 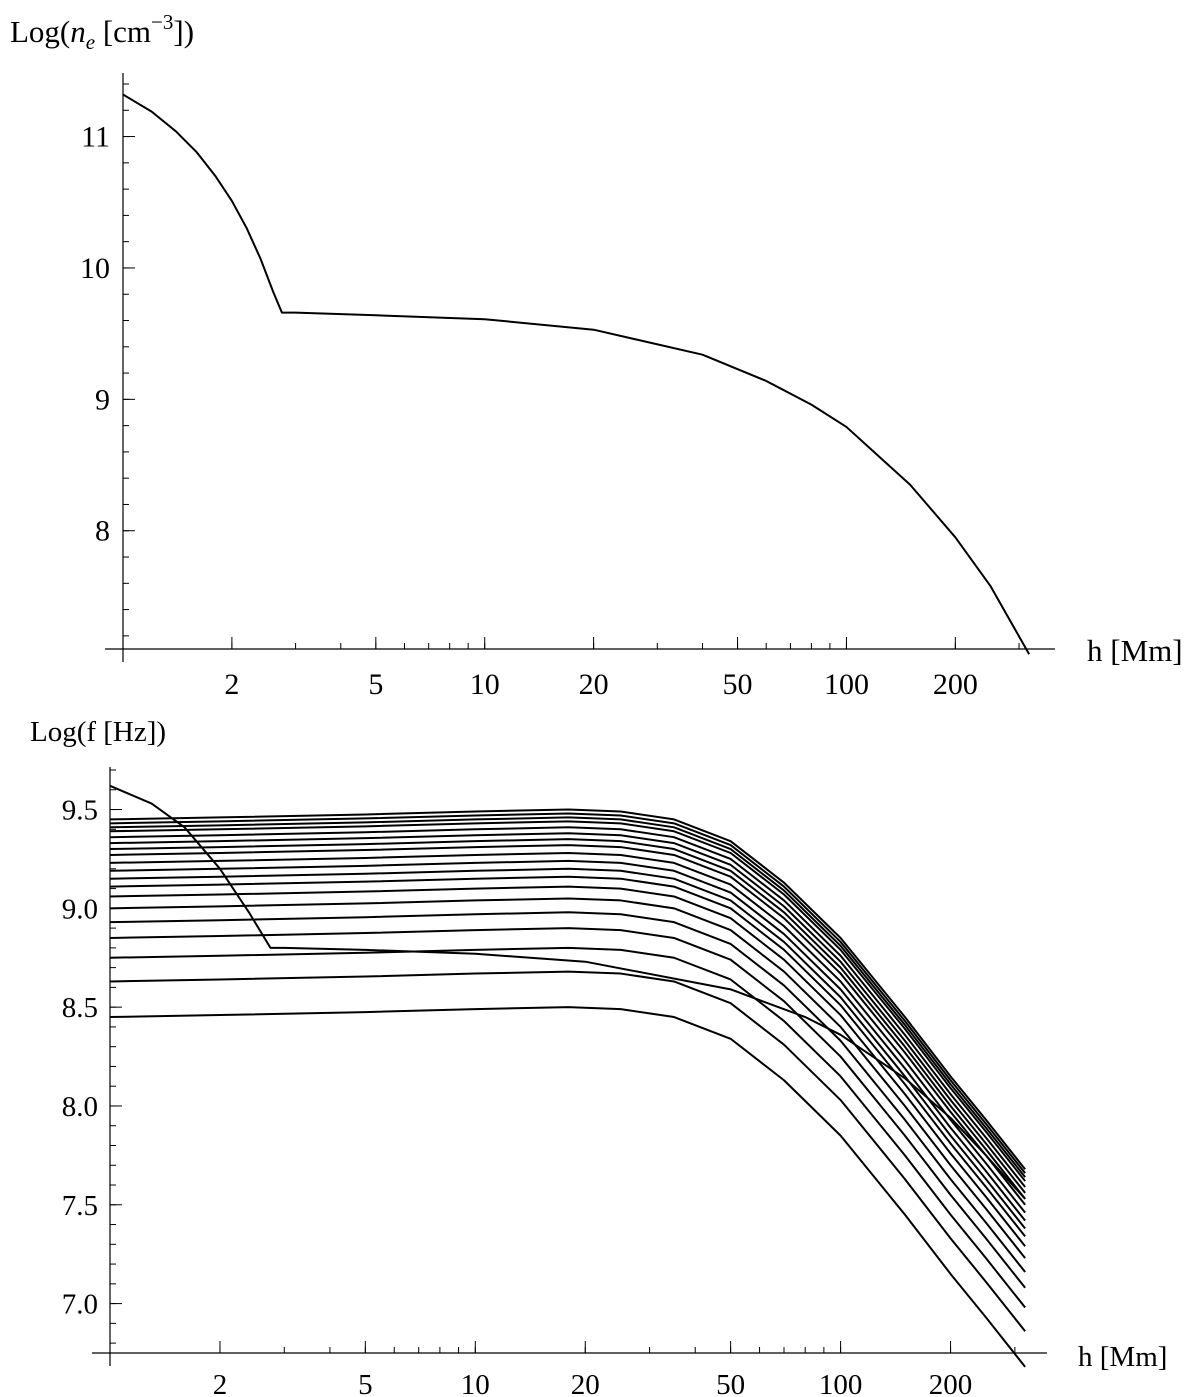 What do you see at coordinates (475, 1383) in the screenshot?
I see `bottom-x-tick-label: 10` at bounding box center [475, 1383].